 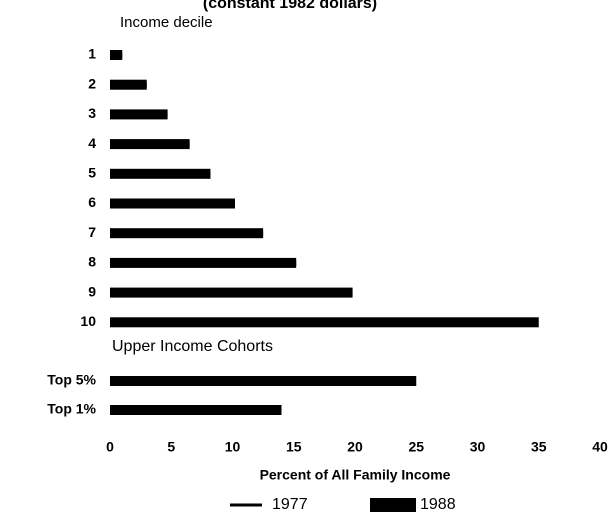 What do you see at coordinates (539, 447) in the screenshot?
I see `x-tick-label: 35` at bounding box center [539, 447].